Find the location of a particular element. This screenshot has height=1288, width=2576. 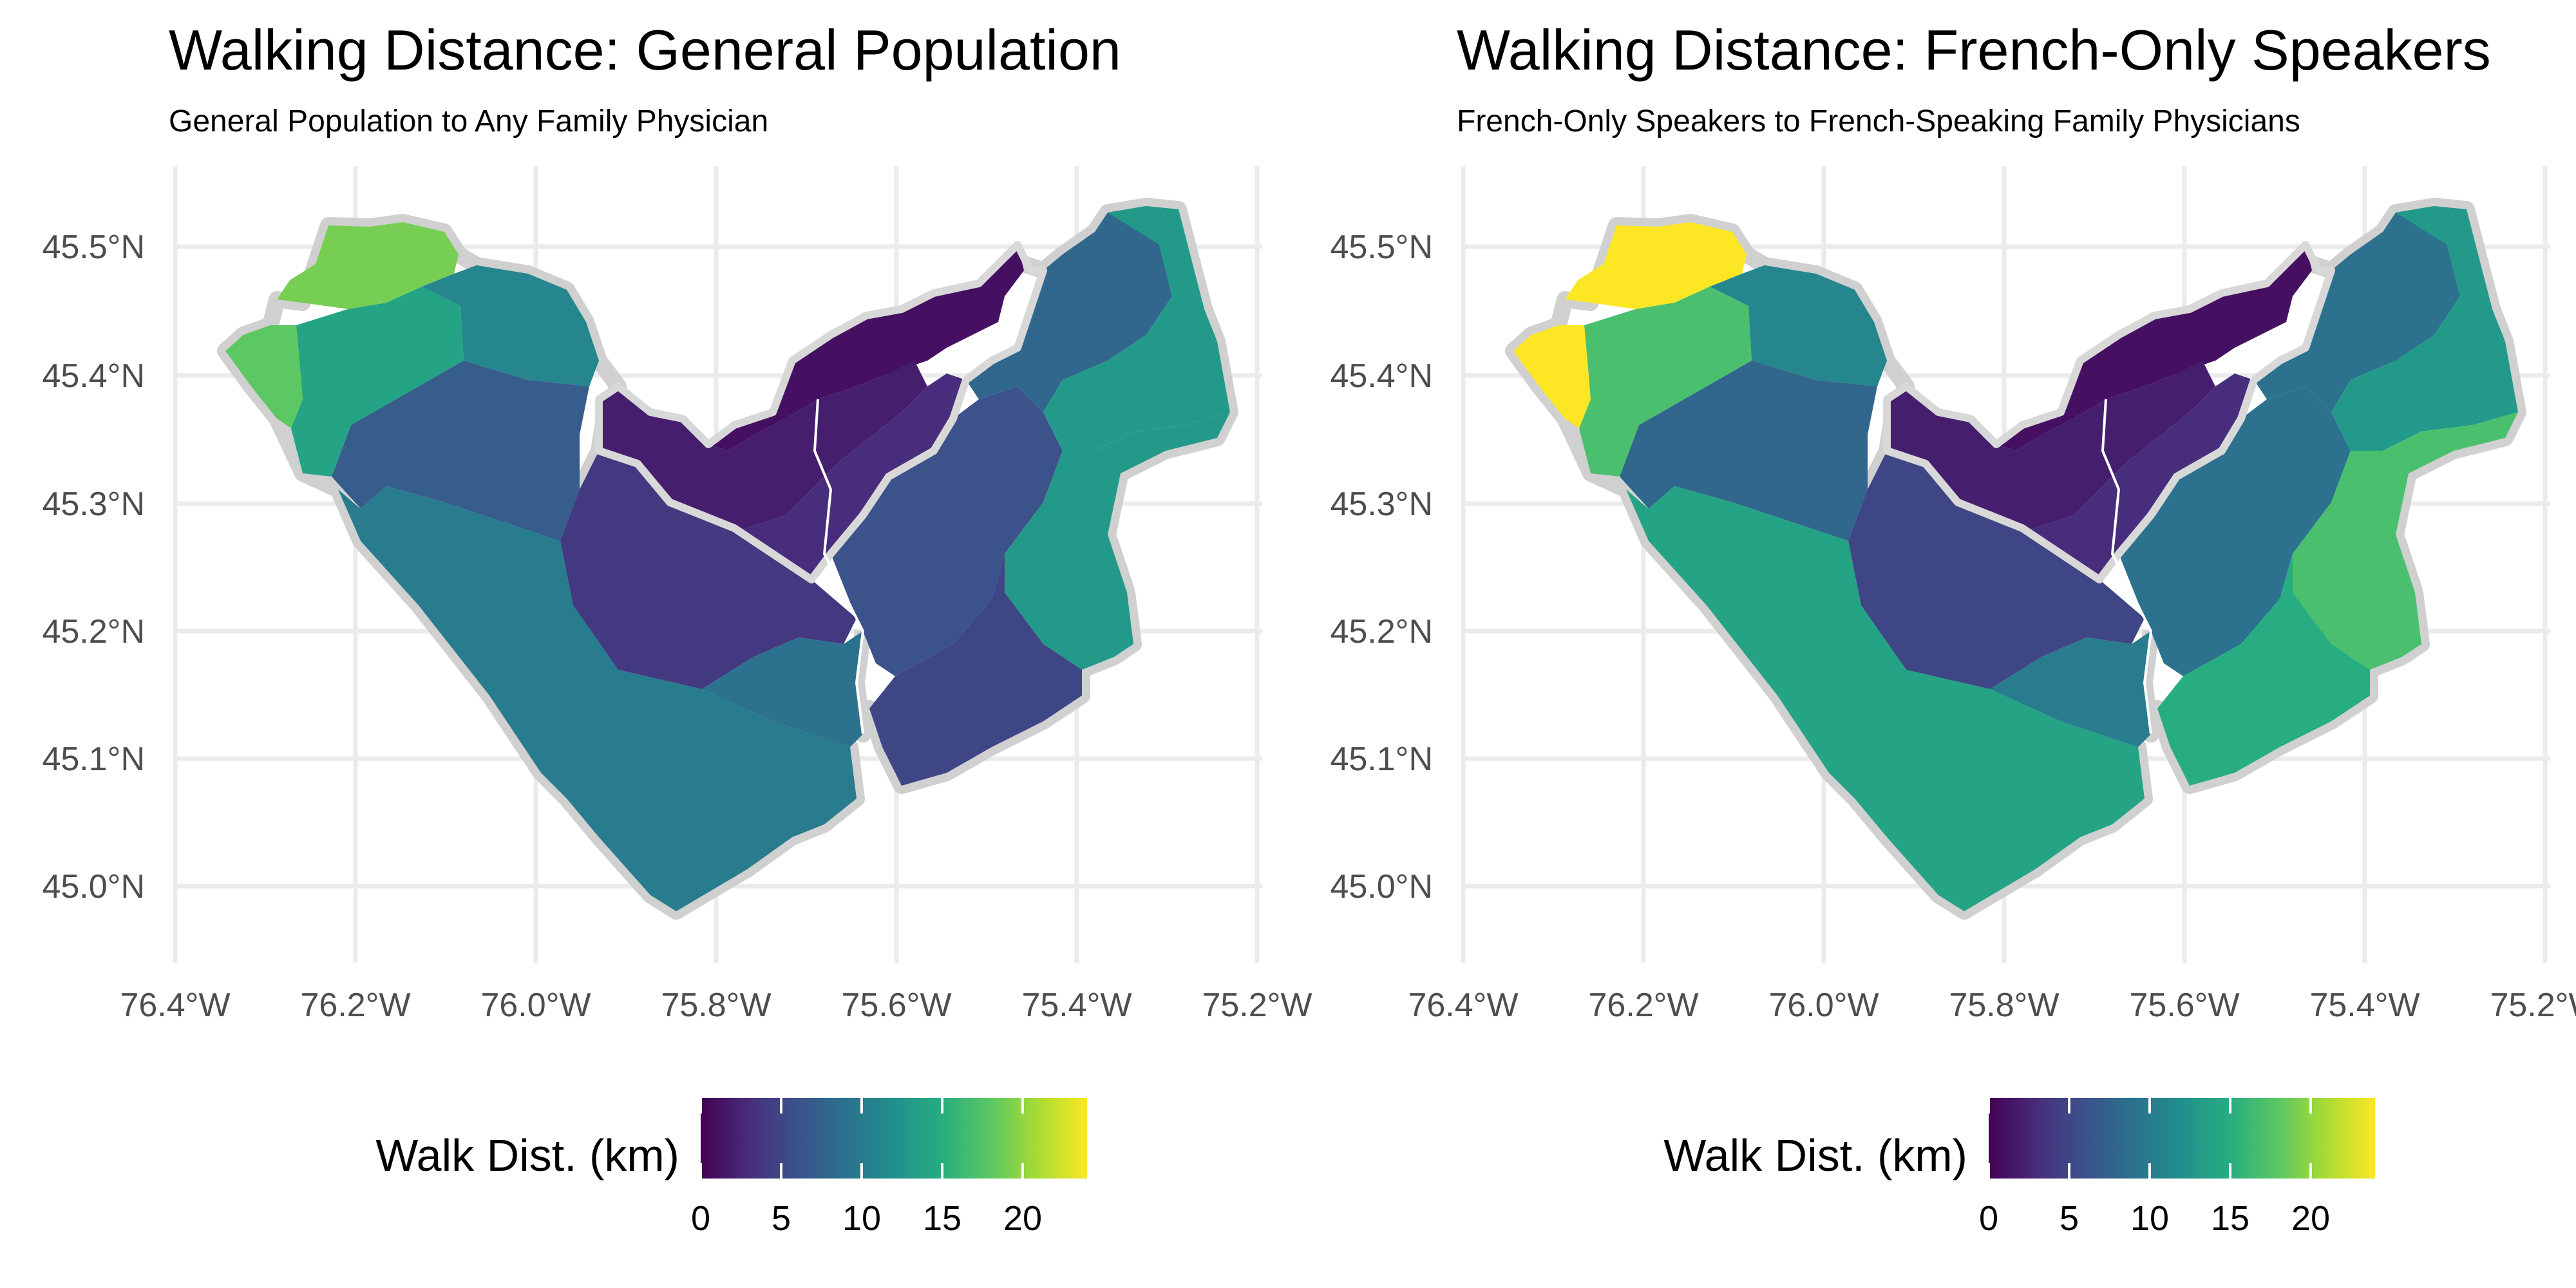

panel-title: Walking Distance: French-Only Speakers is located at coordinates (1974, 50).